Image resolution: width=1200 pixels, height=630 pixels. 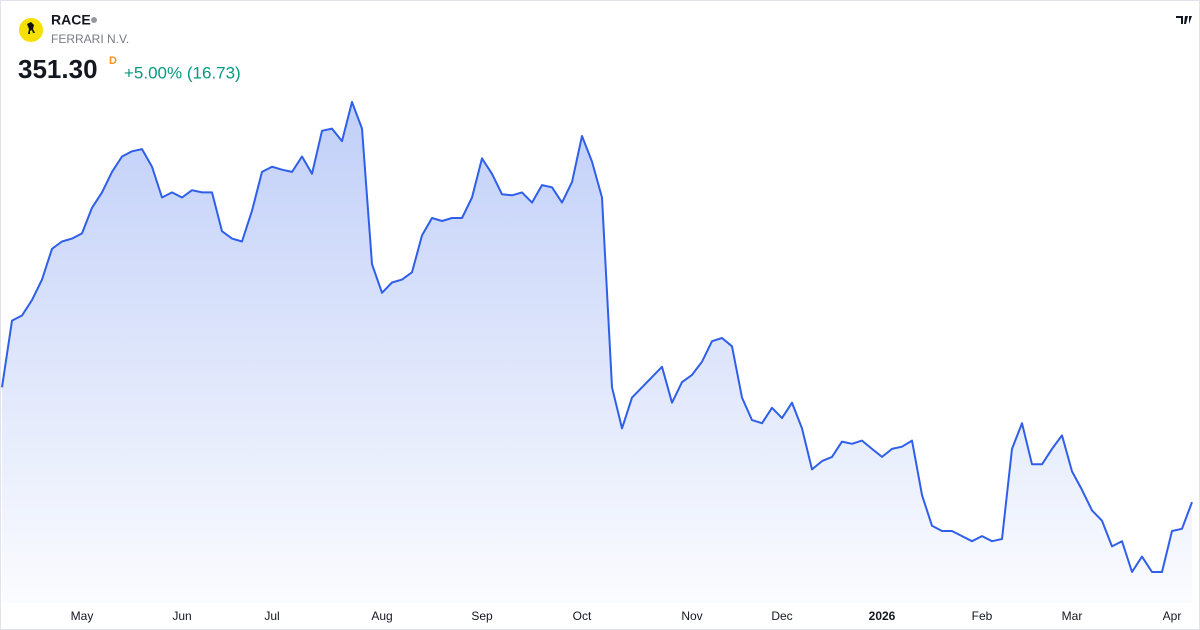 I want to click on x-tick-label: Dec, so click(x=781, y=616).